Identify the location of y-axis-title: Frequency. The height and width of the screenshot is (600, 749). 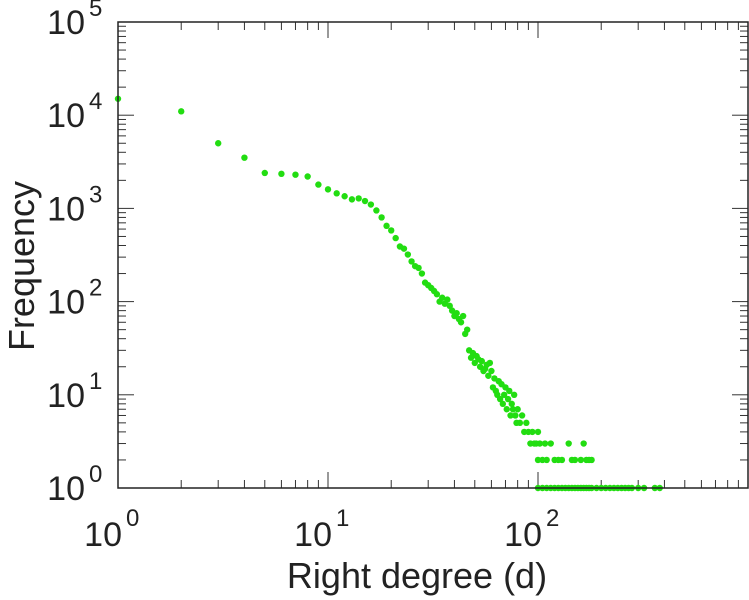
(21, 266).